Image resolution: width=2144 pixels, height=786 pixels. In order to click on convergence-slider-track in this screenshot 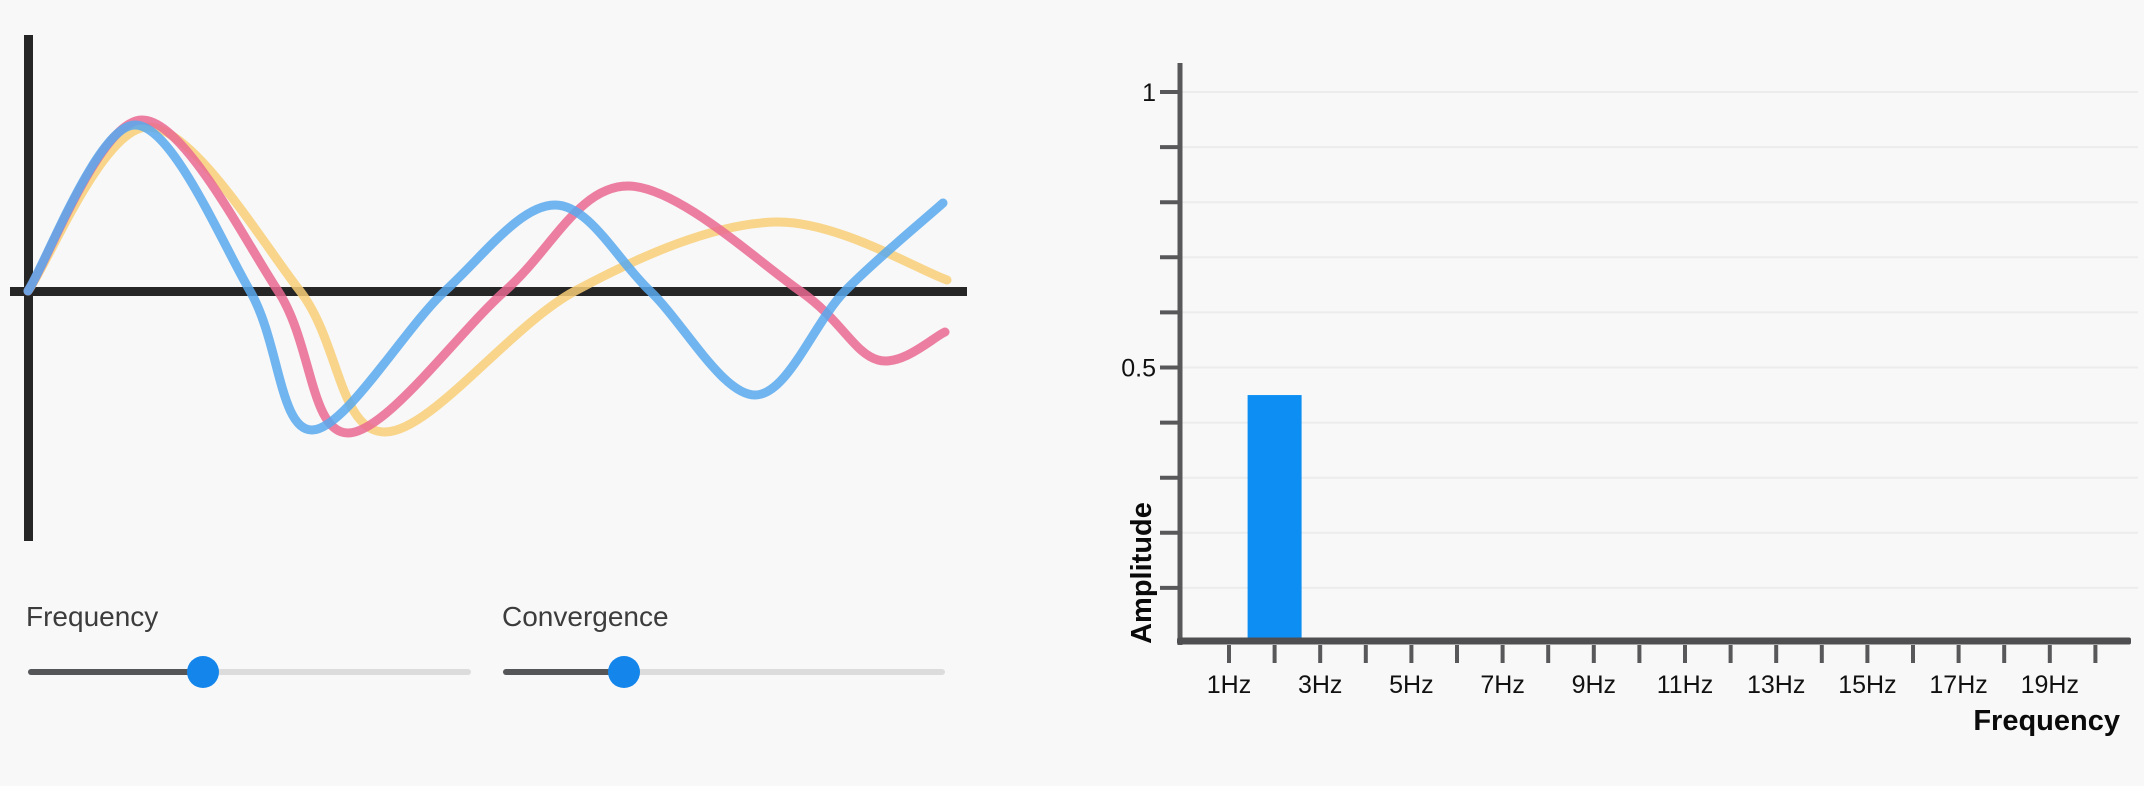, I will do `click(724, 672)`.